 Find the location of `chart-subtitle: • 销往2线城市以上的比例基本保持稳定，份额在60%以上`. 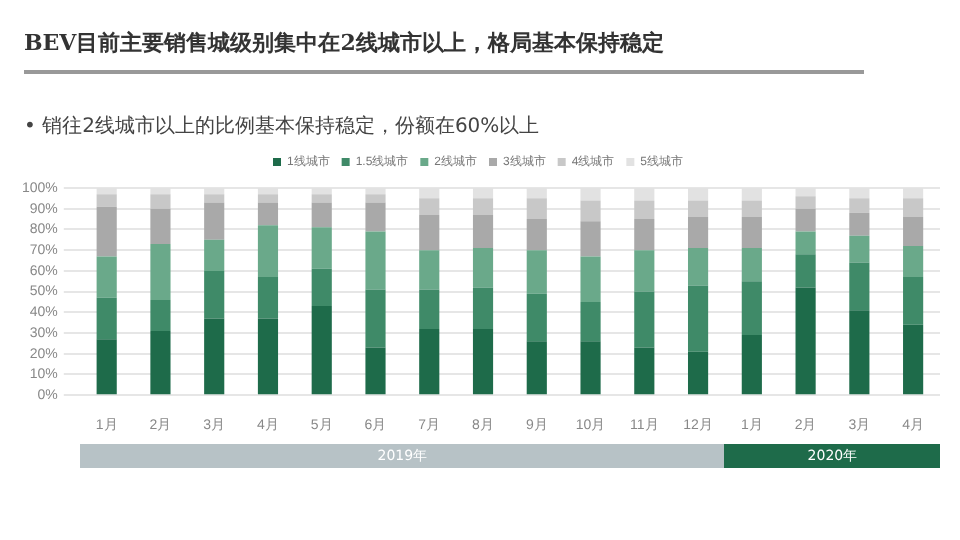

chart-subtitle: • 销往2线城市以上的比例基本保持稳定，份额在60%以上 is located at coordinates (282, 126).